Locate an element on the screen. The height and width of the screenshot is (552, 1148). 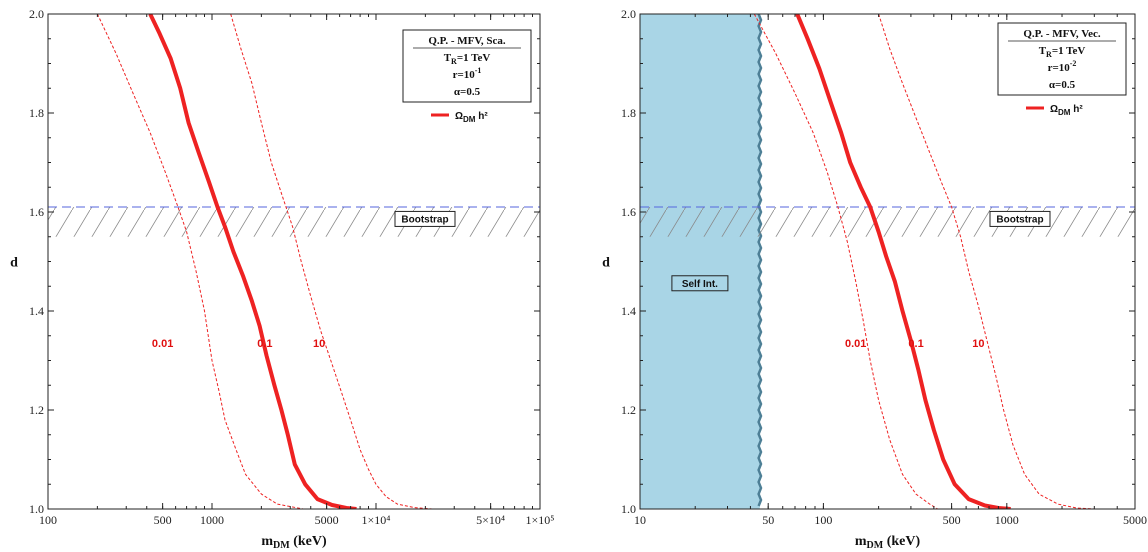
self-int-tag-label: Self Int. is located at coordinates (700, 284).